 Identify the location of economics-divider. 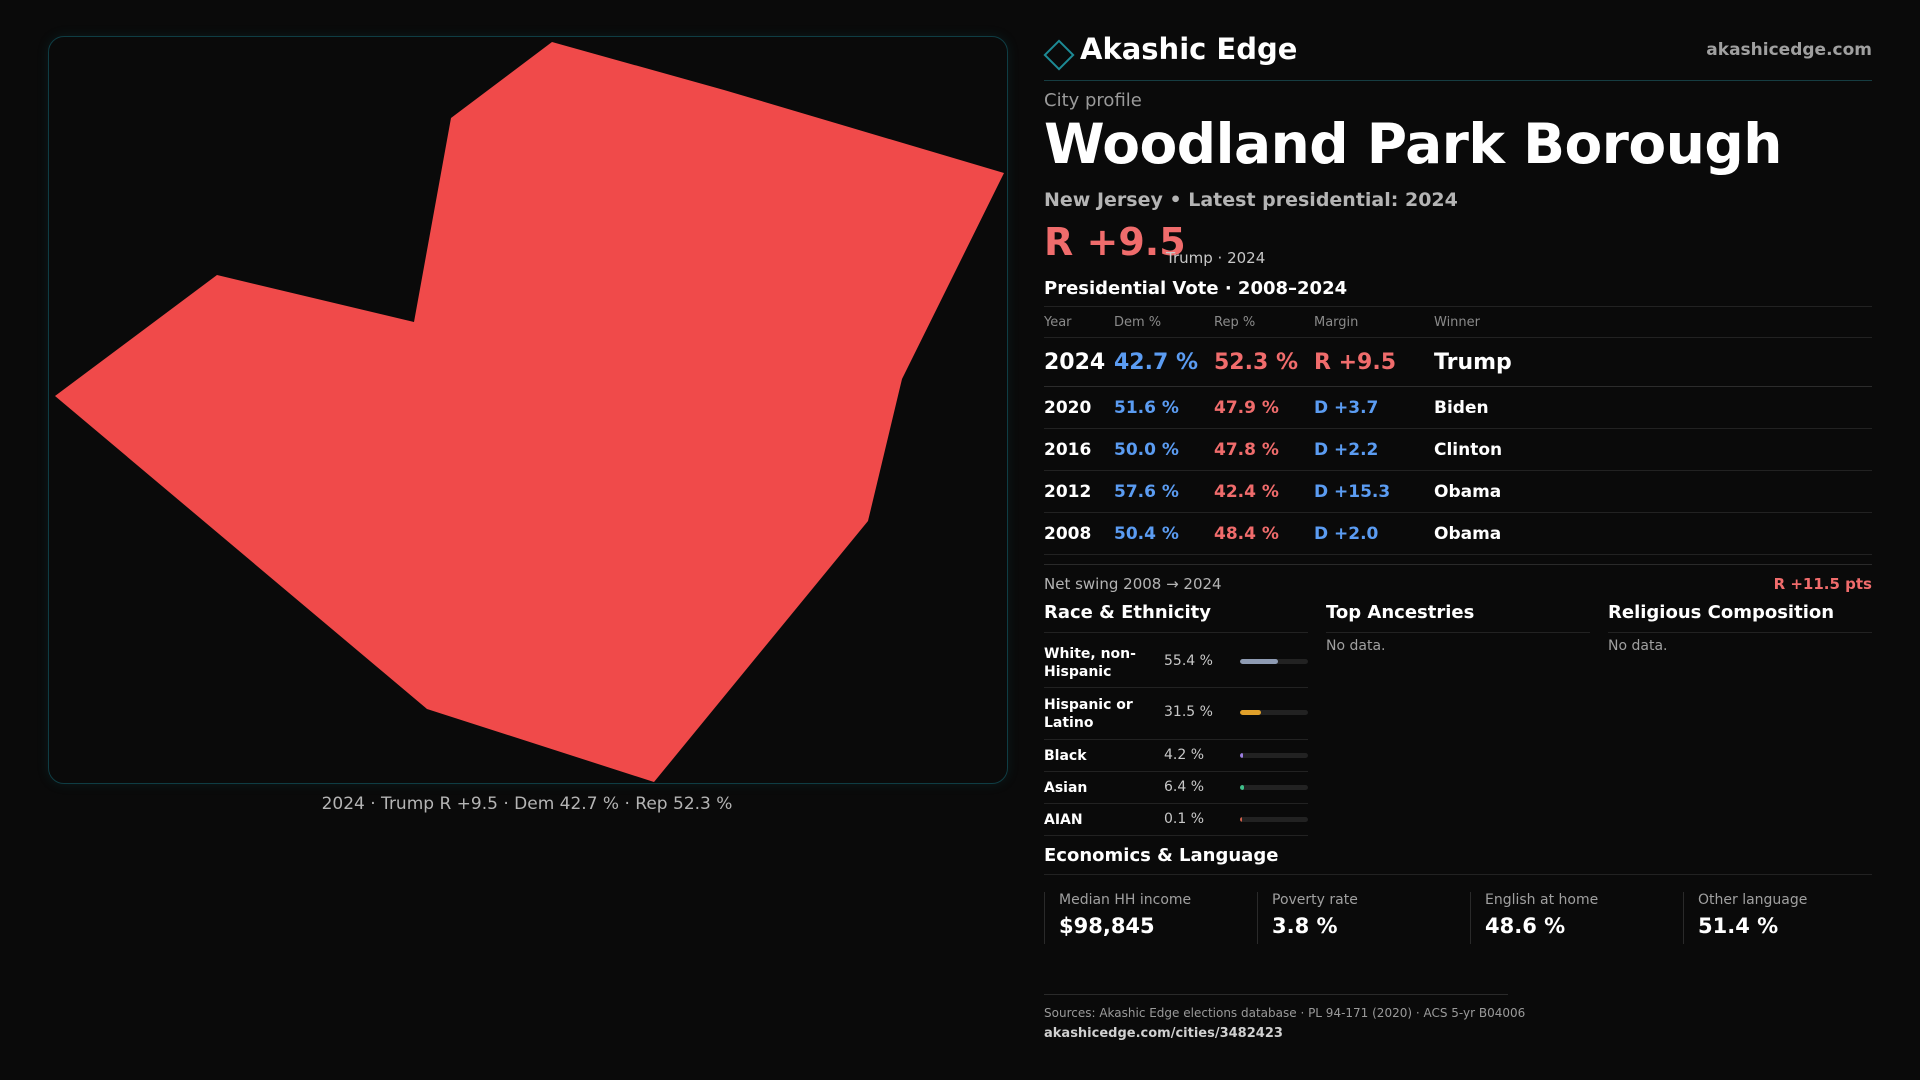
(1458, 874).